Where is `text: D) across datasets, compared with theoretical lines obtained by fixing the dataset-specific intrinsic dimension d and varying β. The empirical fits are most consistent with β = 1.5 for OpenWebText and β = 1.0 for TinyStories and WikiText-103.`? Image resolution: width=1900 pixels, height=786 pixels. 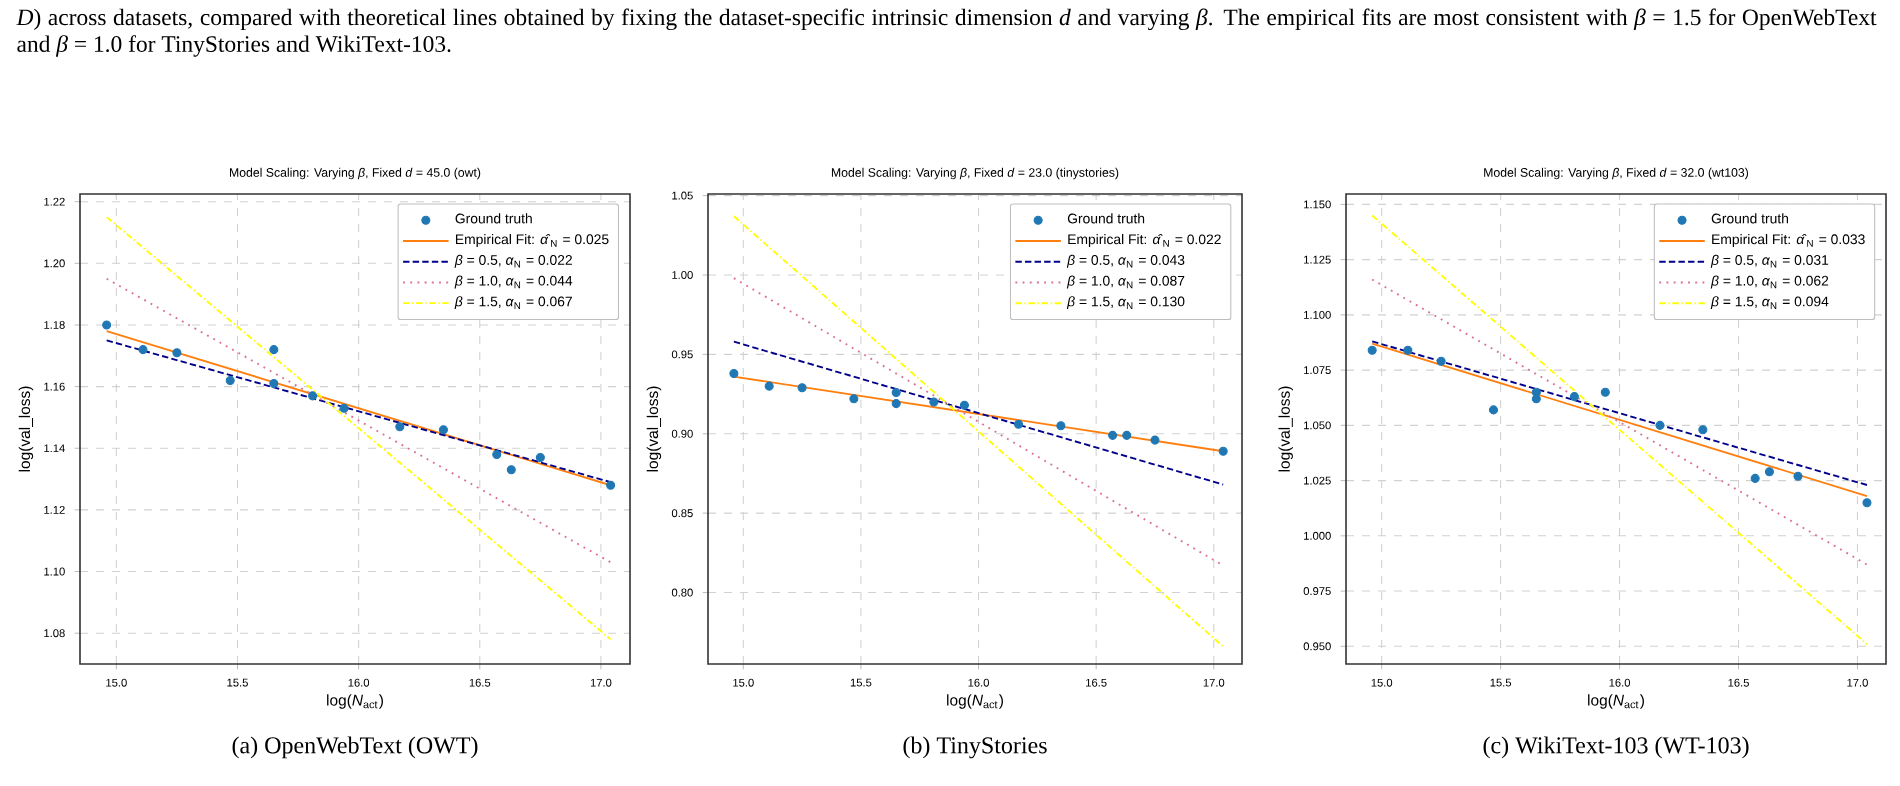
text: D) across datasets, compared with theoretical lines obtained by fixing the dataset-specific intrinsic dimension d and varying β. The empirical fits are most consistent with β = 1.5 for OpenWebText and β = 1.0 for TinyStories and WikiText-103. is located at coordinates (946, 32).